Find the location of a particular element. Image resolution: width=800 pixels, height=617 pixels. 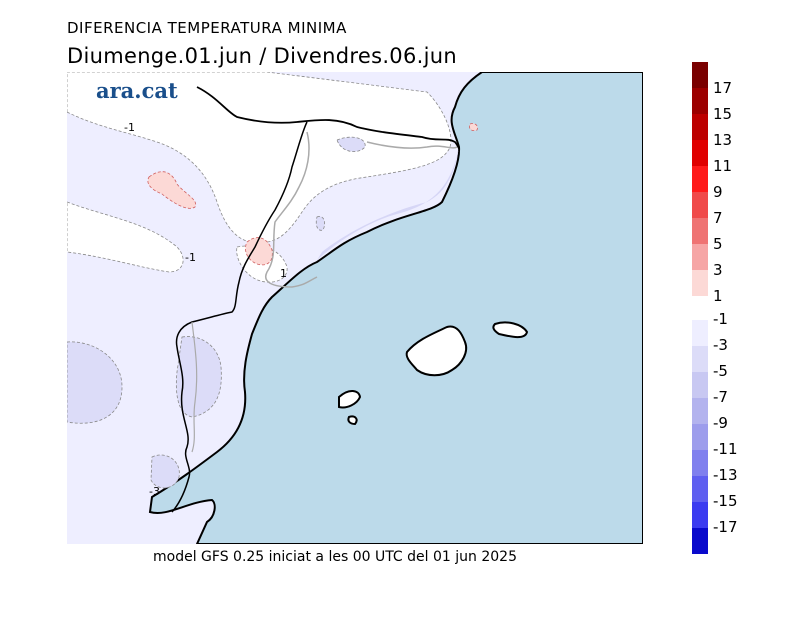

formentera is located at coordinates (352, 420).